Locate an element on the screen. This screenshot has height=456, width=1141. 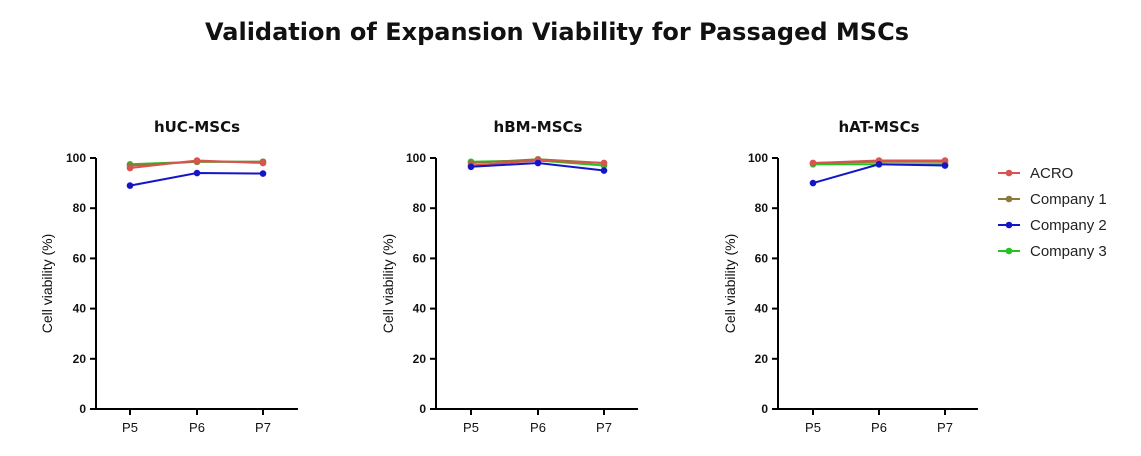
panel-3-y-tick-label: 20 is located at coordinates (762, 359).